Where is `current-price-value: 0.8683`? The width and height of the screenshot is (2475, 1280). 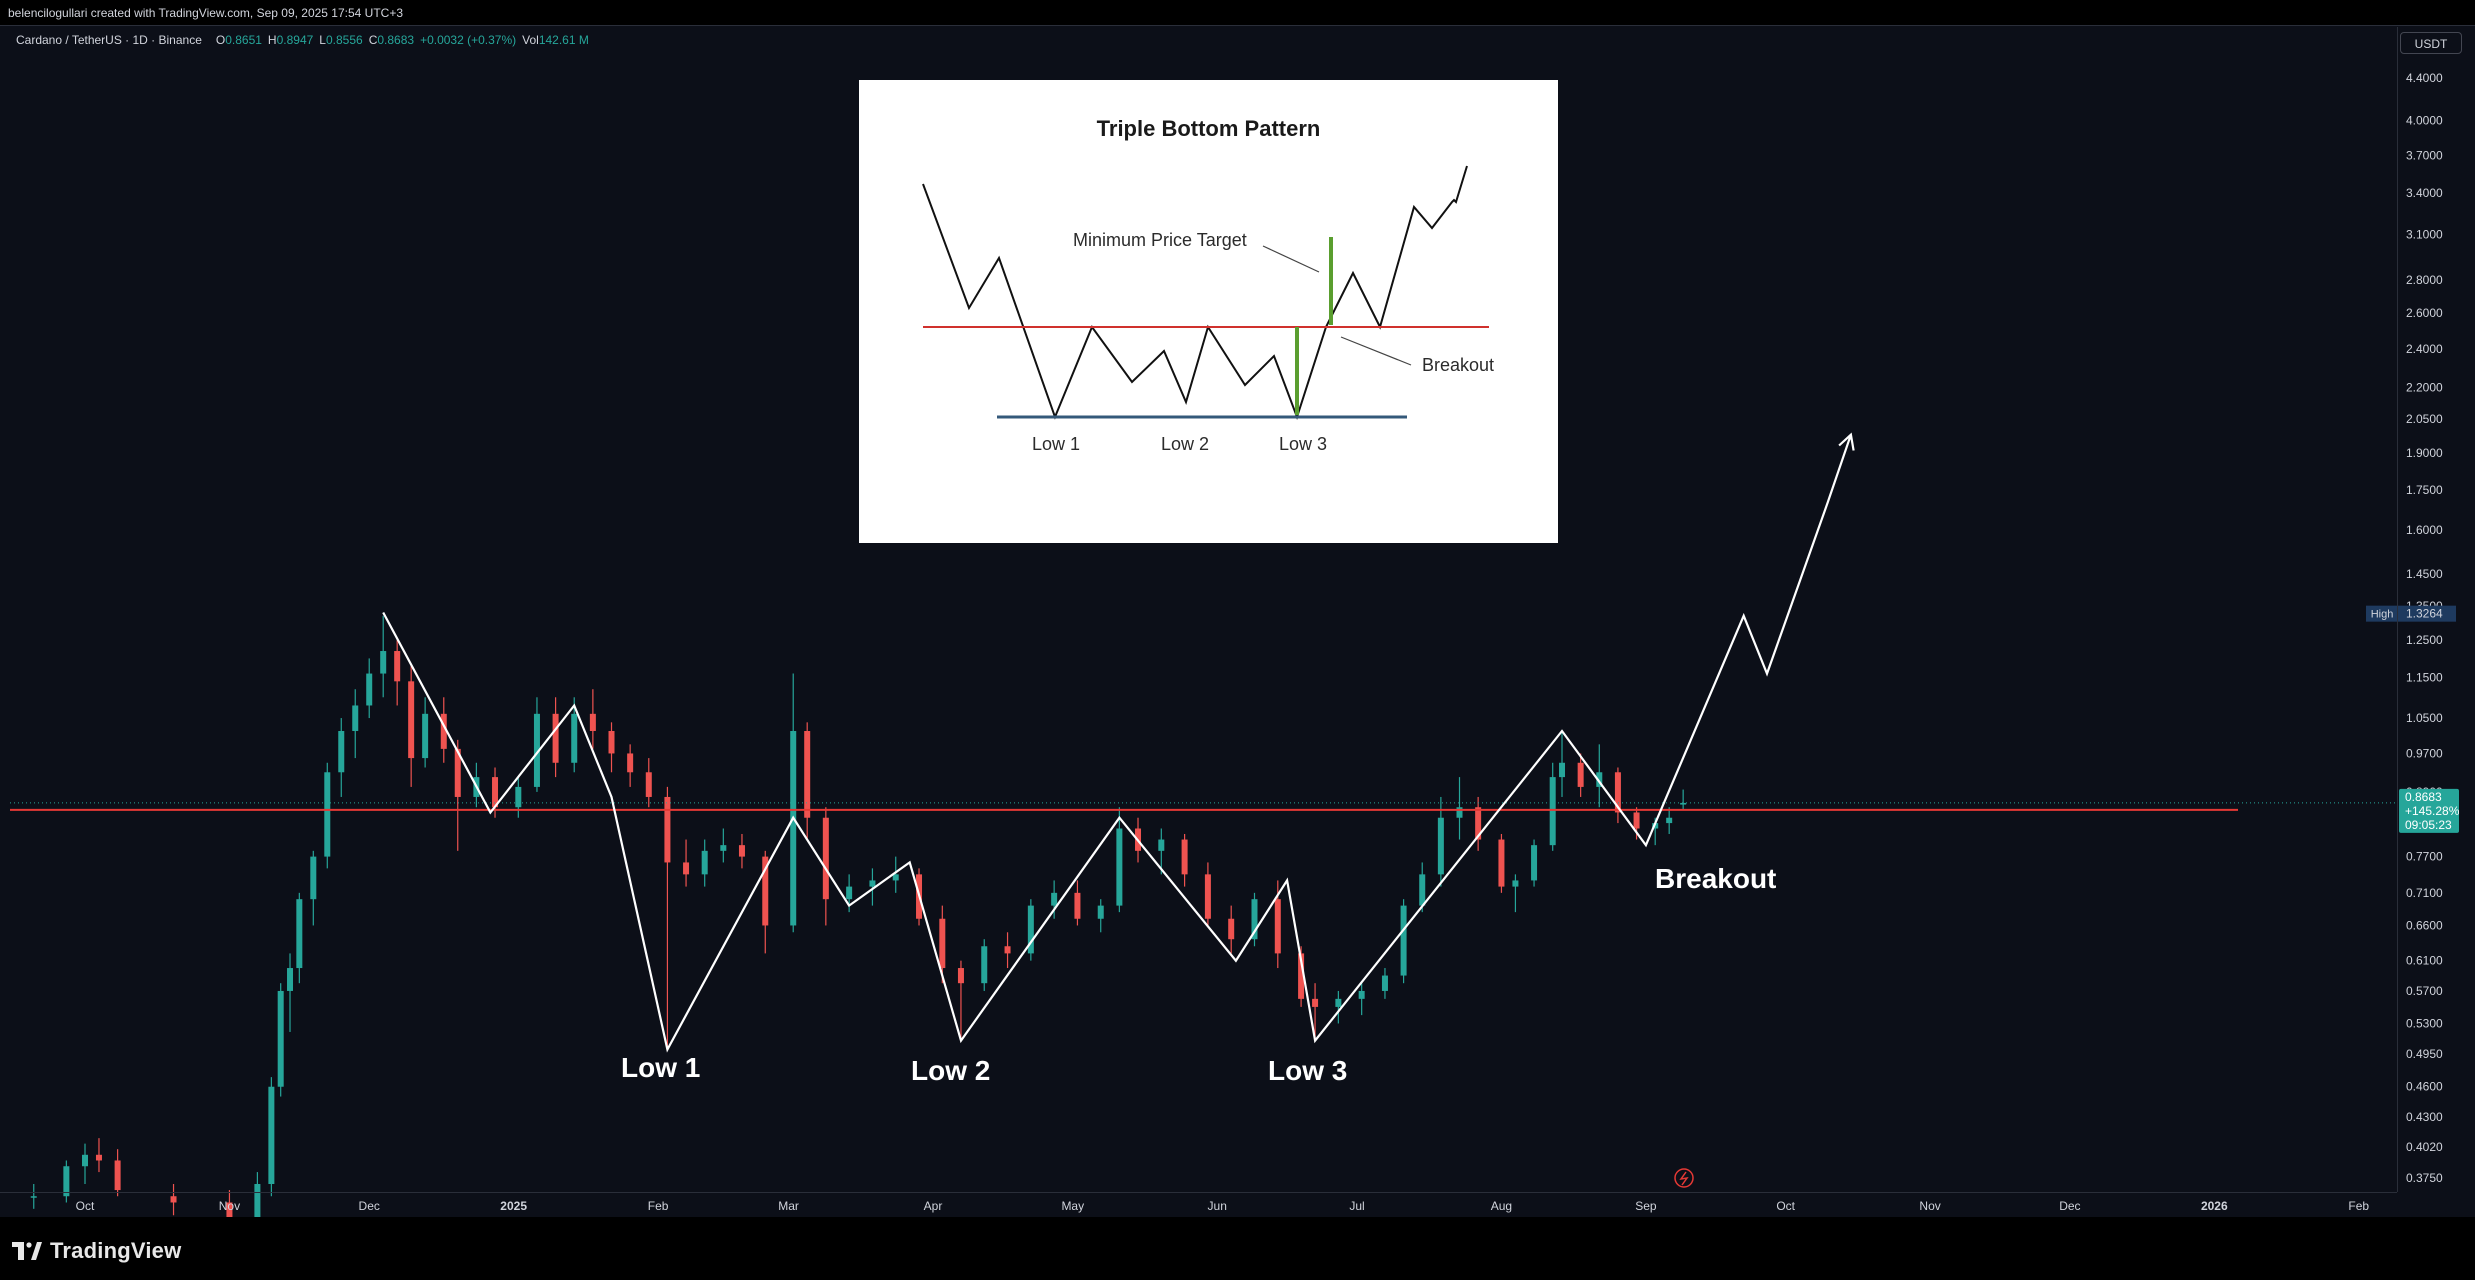
current-price-value: 0.8683 is located at coordinates (2423, 797).